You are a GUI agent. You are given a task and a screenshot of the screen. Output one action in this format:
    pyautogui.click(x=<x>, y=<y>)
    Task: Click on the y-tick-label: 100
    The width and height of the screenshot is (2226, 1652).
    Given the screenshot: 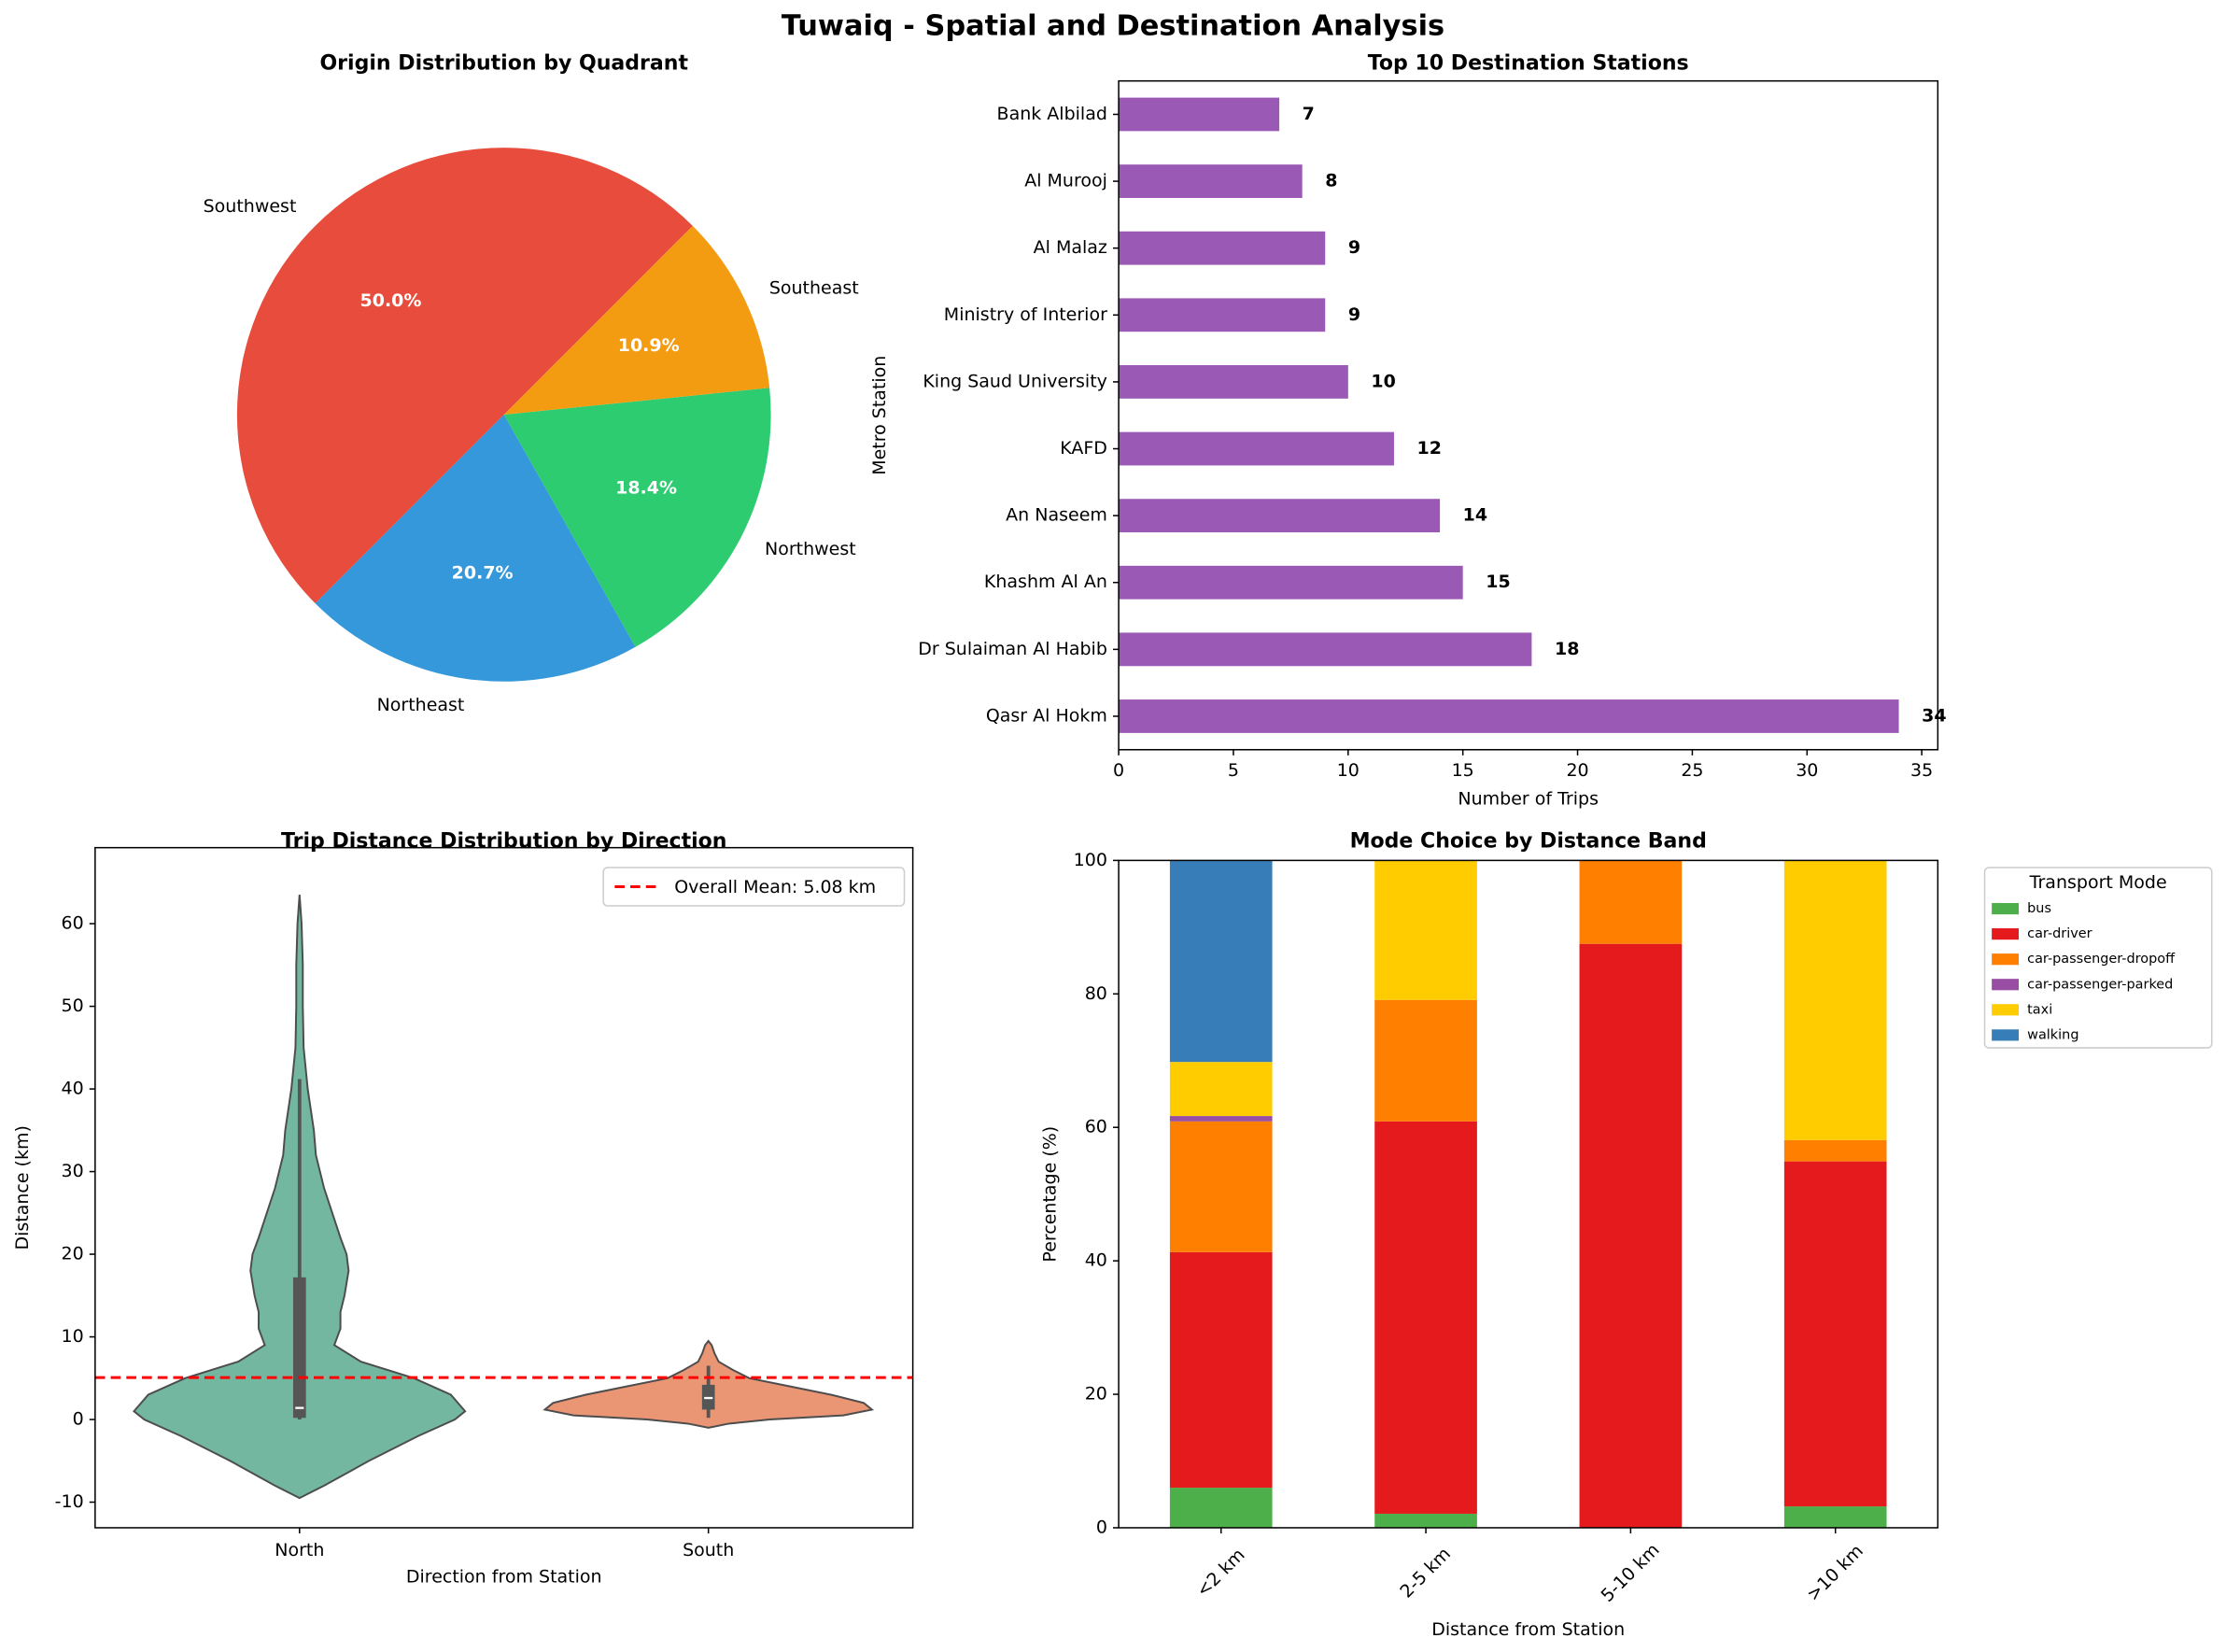 What is the action you would take?
    pyautogui.click(x=1091, y=860)
    